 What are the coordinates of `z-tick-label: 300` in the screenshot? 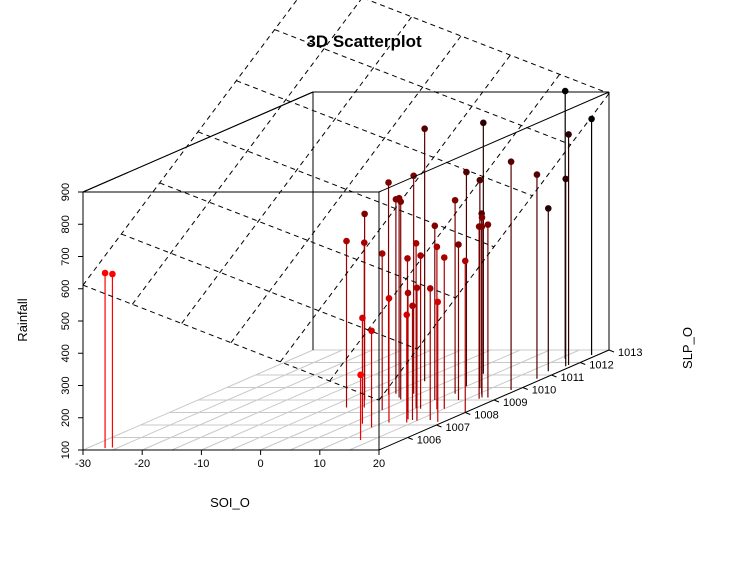 It's located at (66, 385).